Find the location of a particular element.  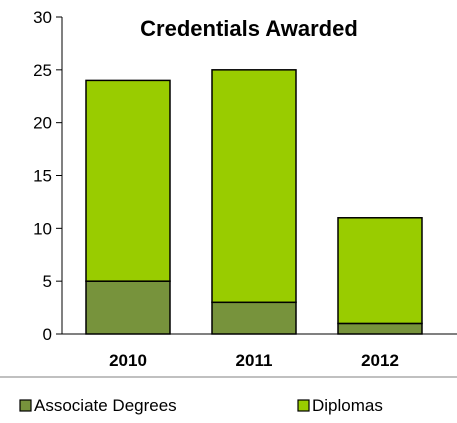

x-category-label: 2011 is located at coordinates (254, 360).